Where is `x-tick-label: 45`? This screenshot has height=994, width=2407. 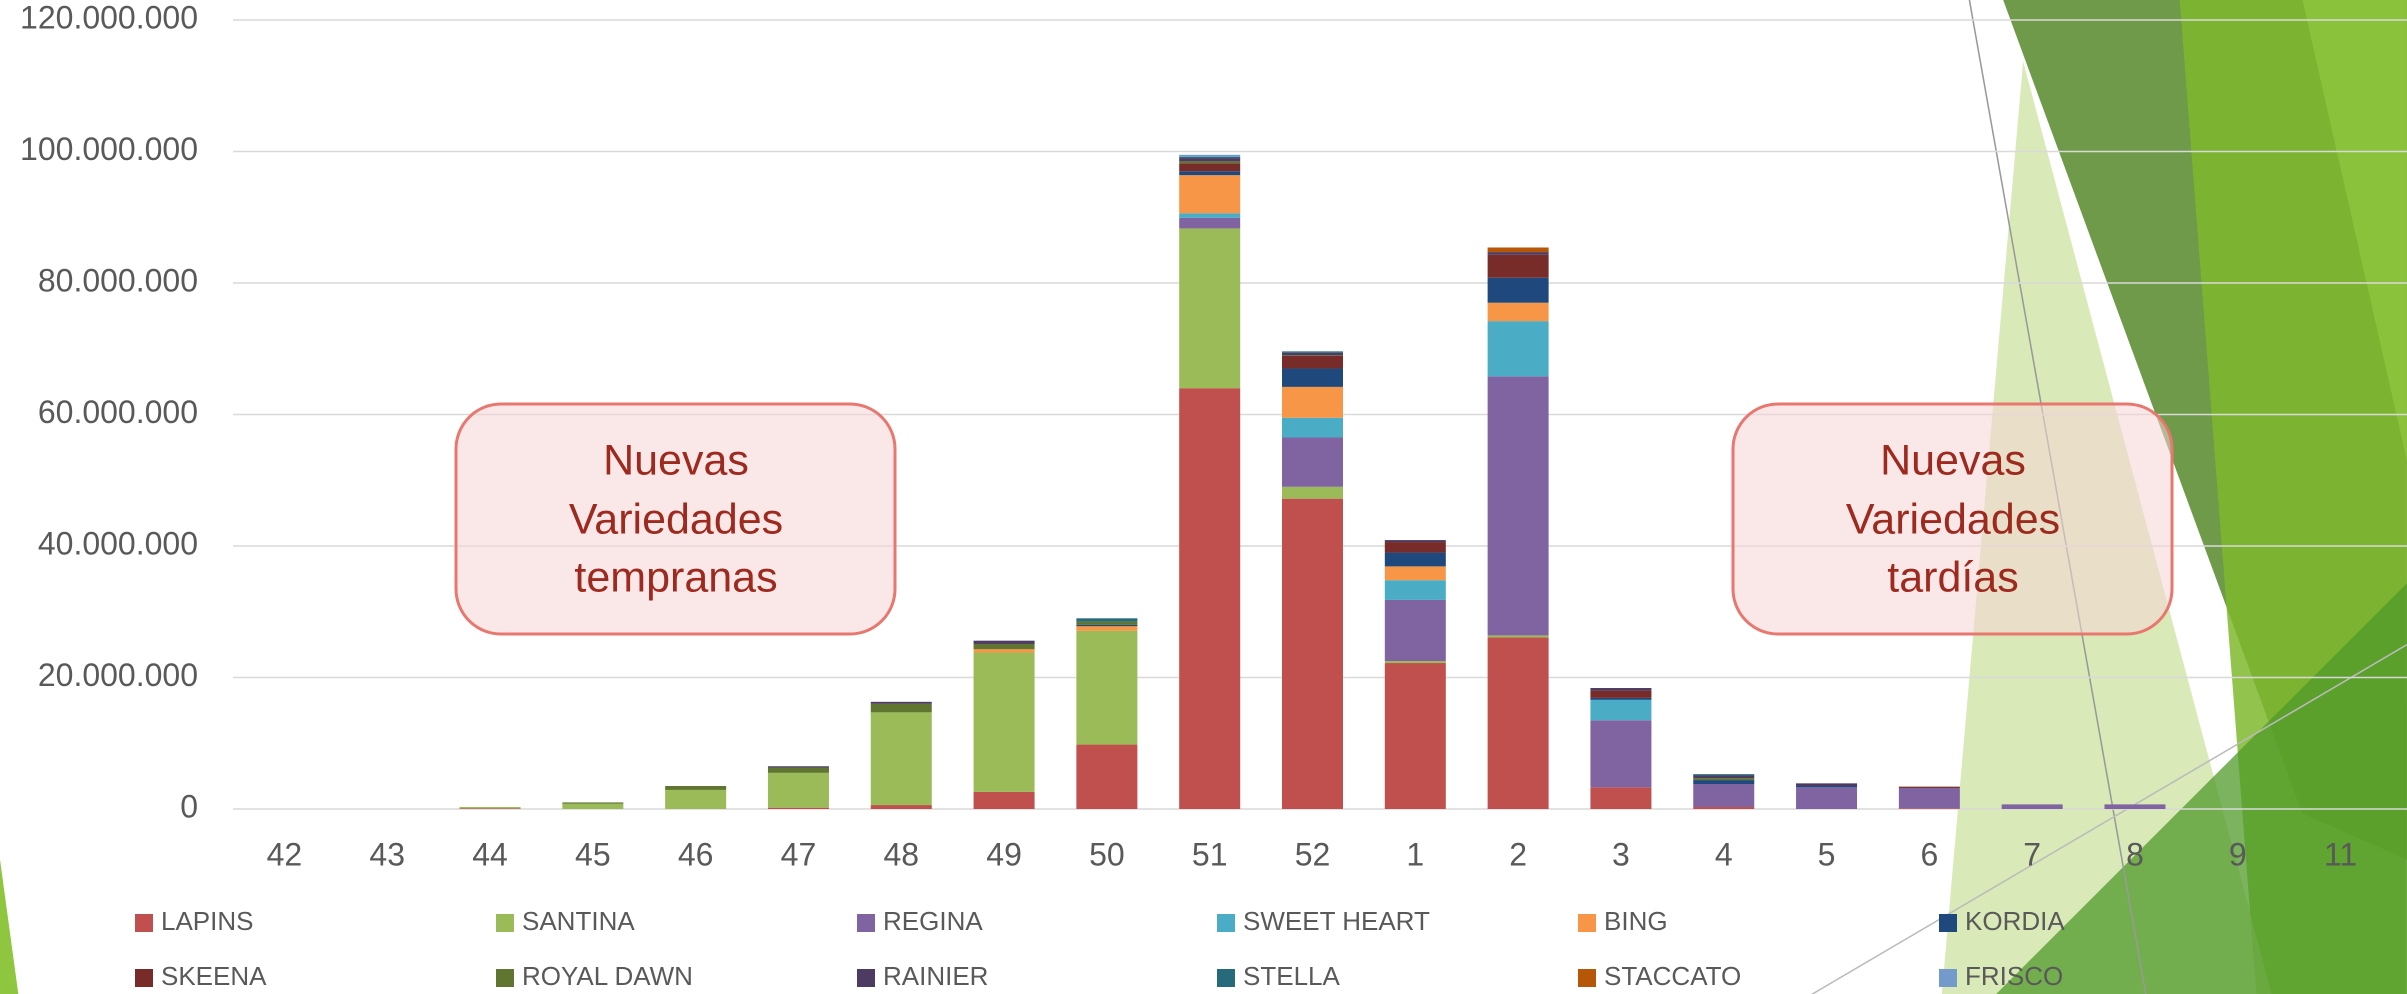
x-tick-label: 45 is located at coordinates (593, 854).